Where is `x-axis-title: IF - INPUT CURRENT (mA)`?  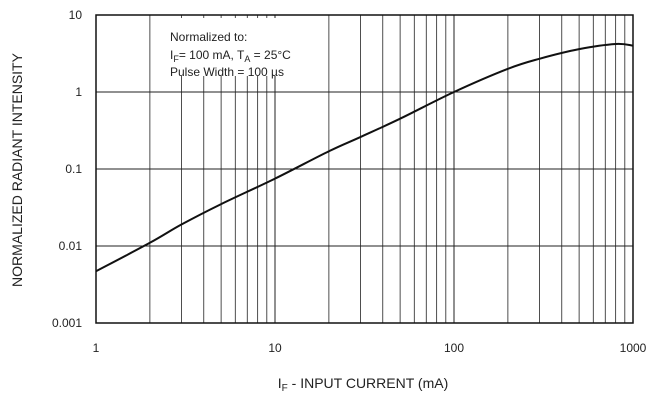
x-axis-title: IF - INPUT CURRENT (mA) is located at coordinates (363, 384).